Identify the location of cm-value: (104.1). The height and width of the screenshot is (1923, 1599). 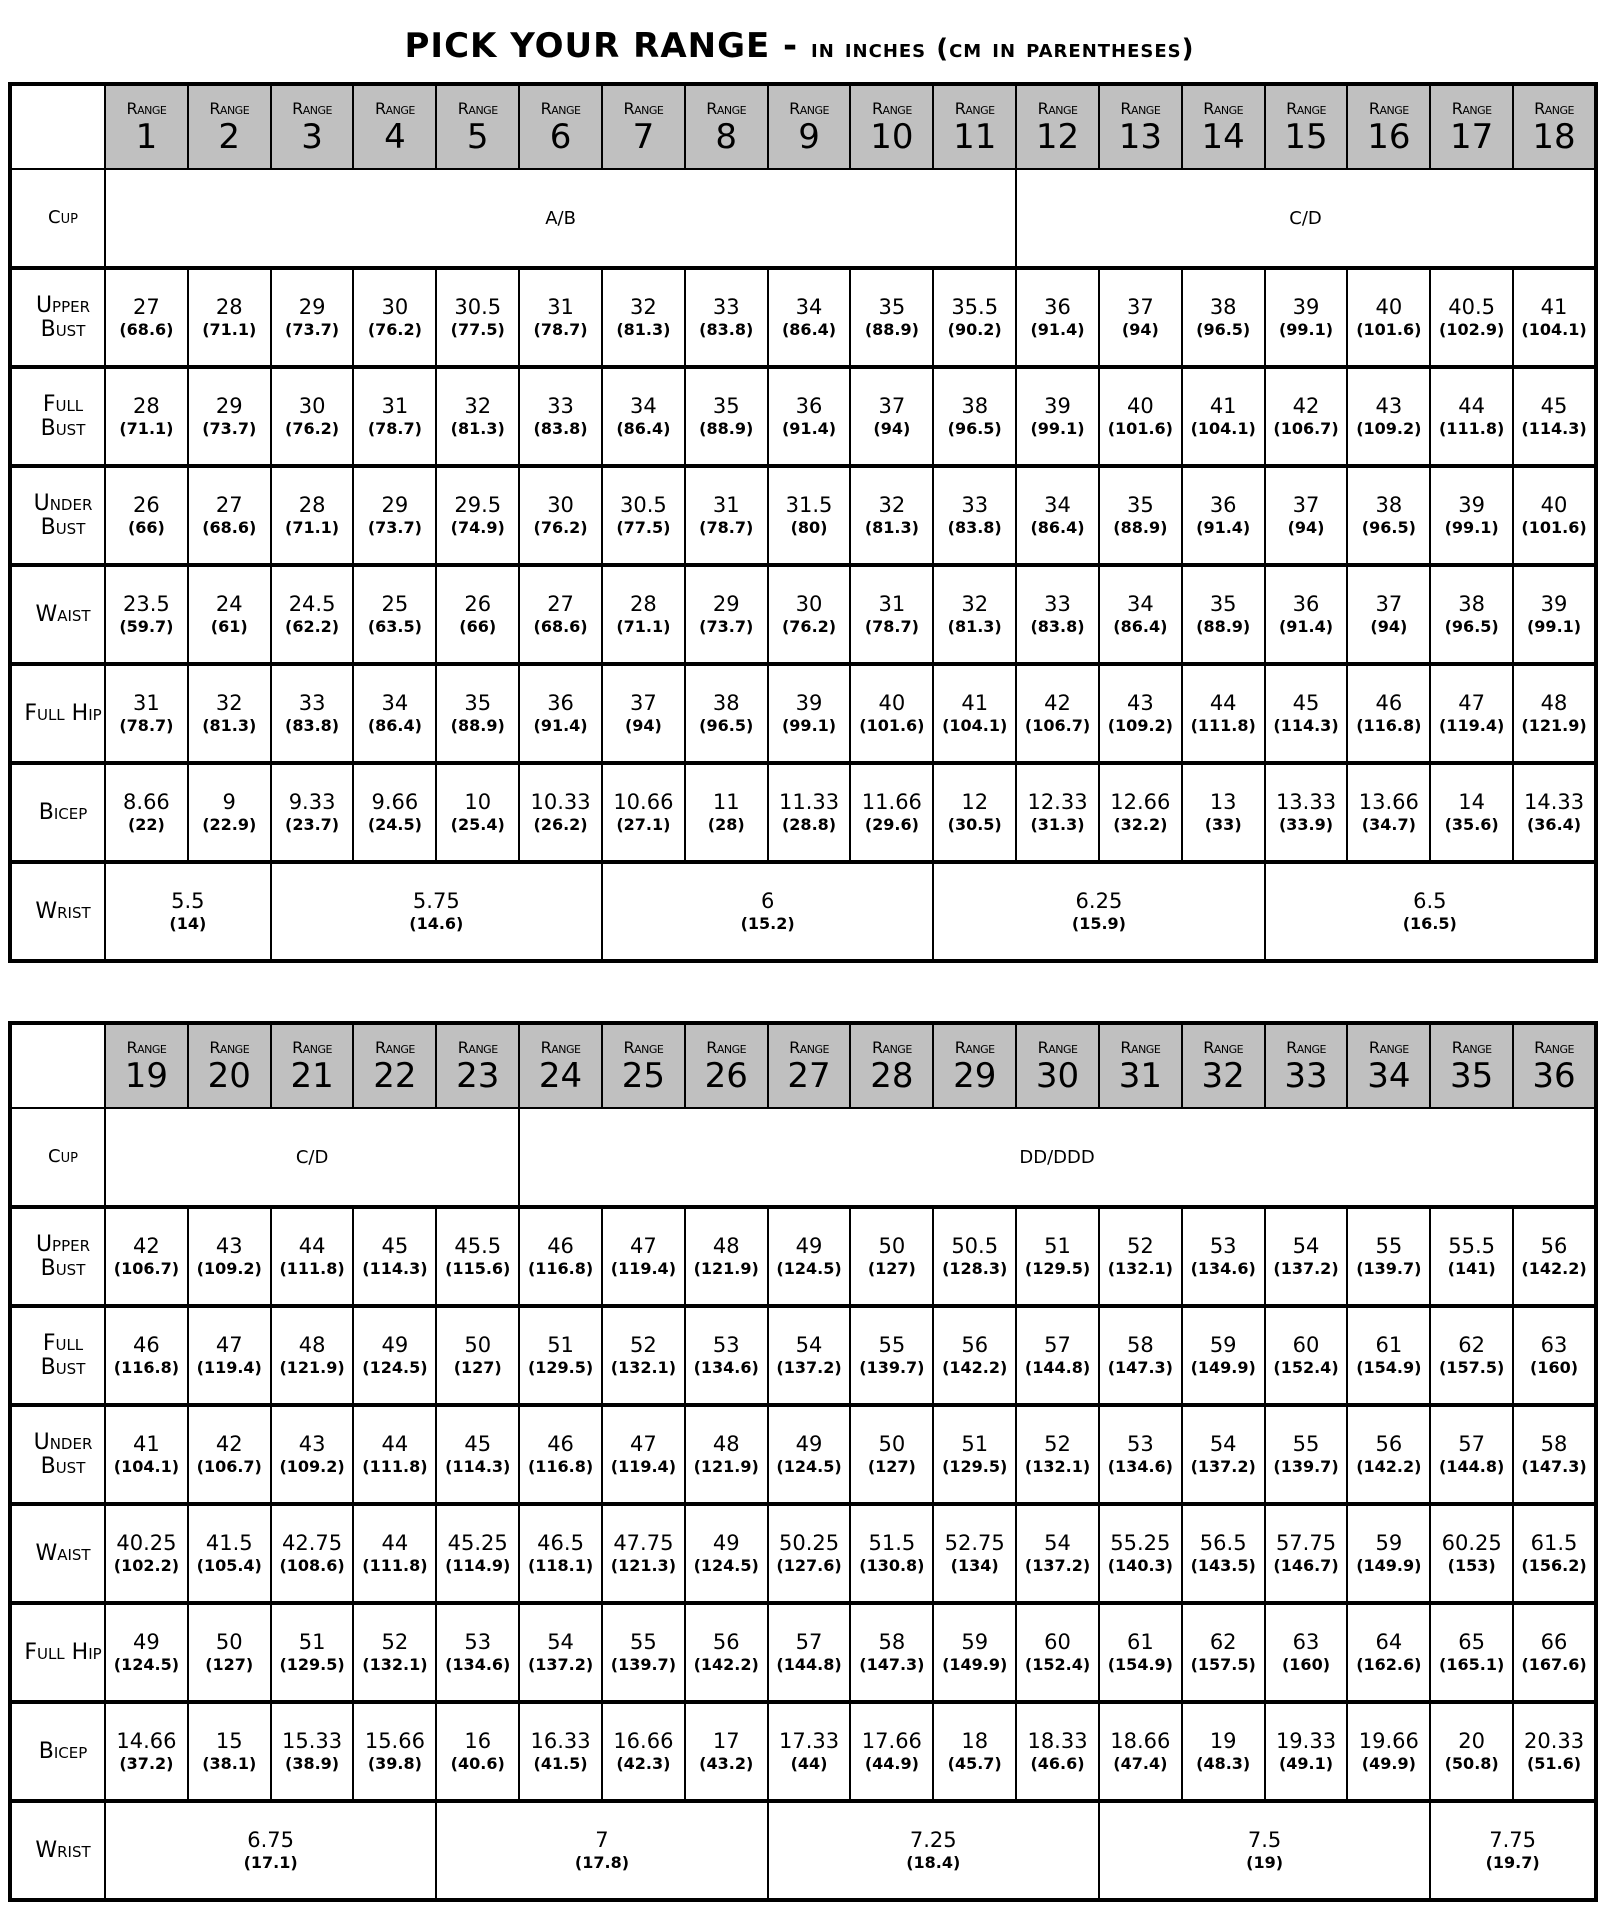
(975, 725).